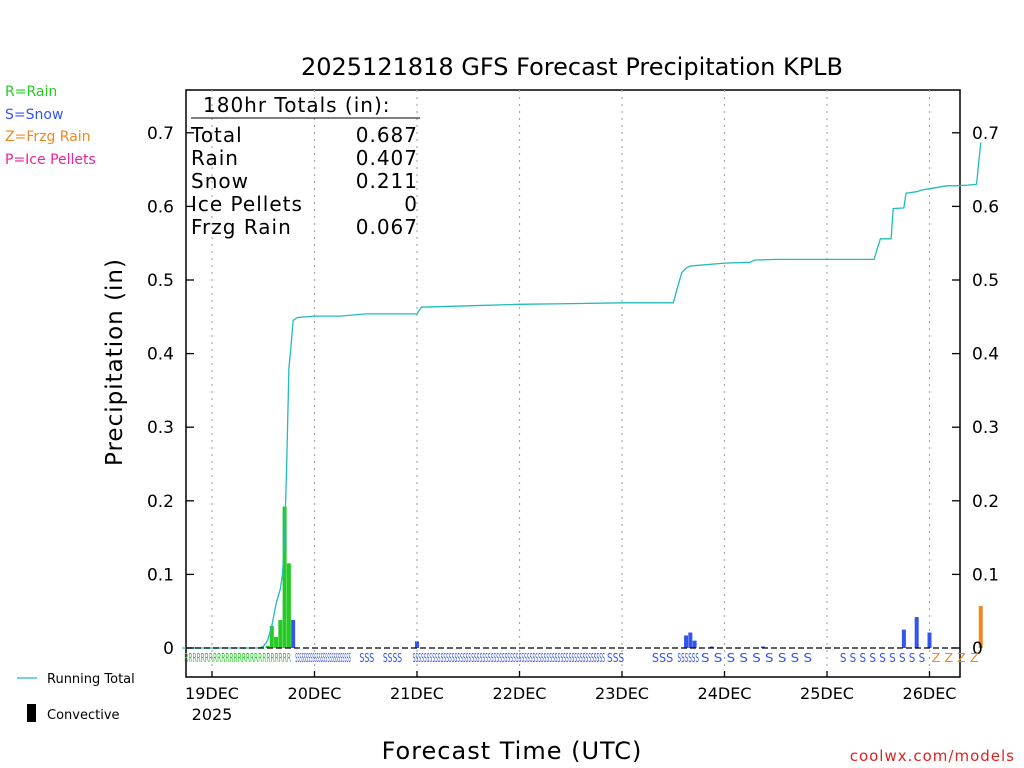  What do you see at coordinates (160, 502) in the screenshot?
I see `y-tick-label-left: 0.2` at bounding box center [160, 502].